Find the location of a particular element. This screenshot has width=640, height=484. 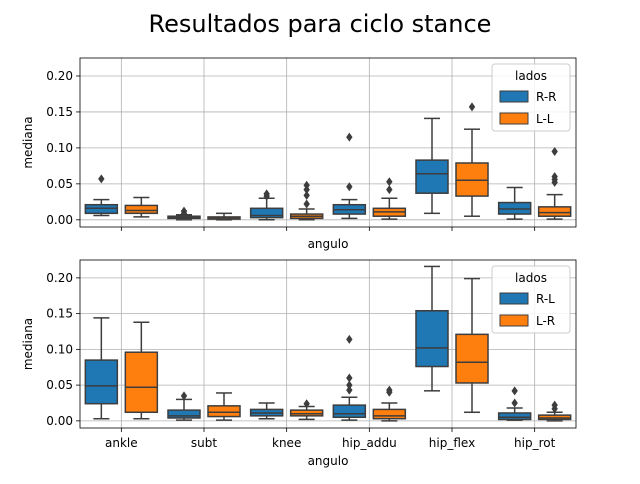

box-hip_flex-L-R is located at coordinates (472, 345).